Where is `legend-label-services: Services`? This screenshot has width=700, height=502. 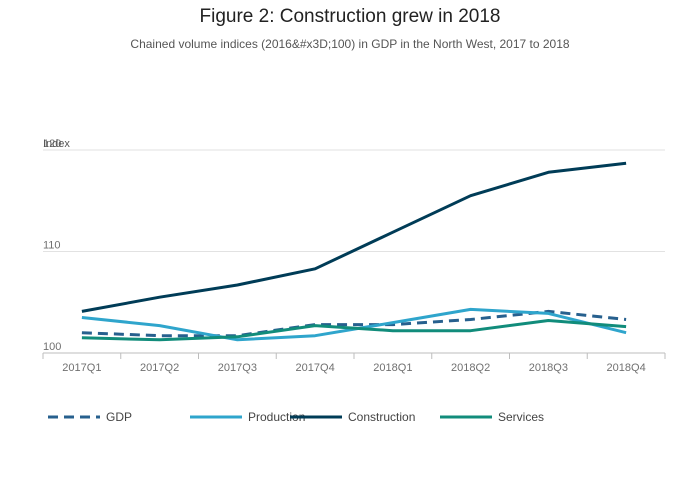
legend-label-services: Services is located at coordinates (521, 417).